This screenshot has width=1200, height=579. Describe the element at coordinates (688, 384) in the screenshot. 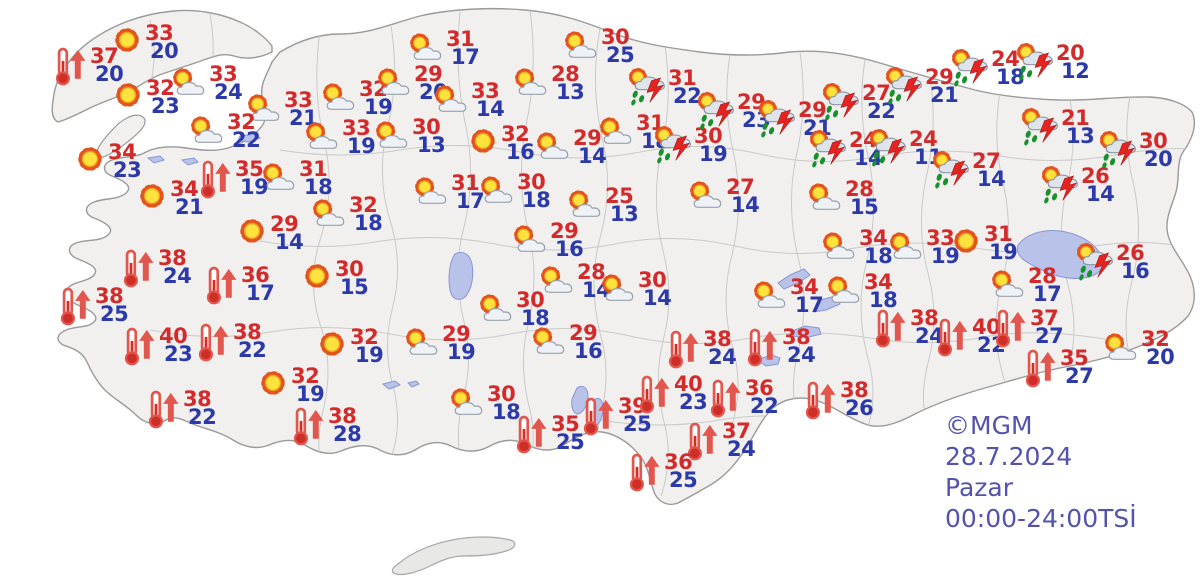

I see `high-temp: 40` at that location.